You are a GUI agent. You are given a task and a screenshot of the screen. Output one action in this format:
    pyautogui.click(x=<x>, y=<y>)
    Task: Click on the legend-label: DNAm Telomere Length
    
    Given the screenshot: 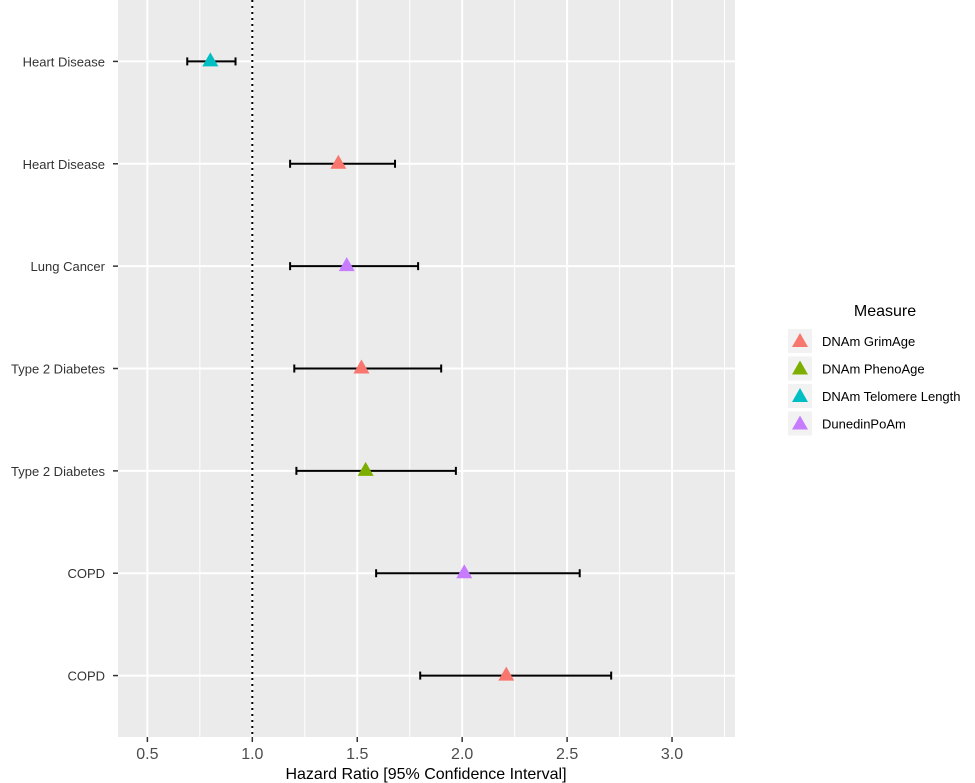 What is the action you would take?
    pyautogui.click(x=891, y=396)
    